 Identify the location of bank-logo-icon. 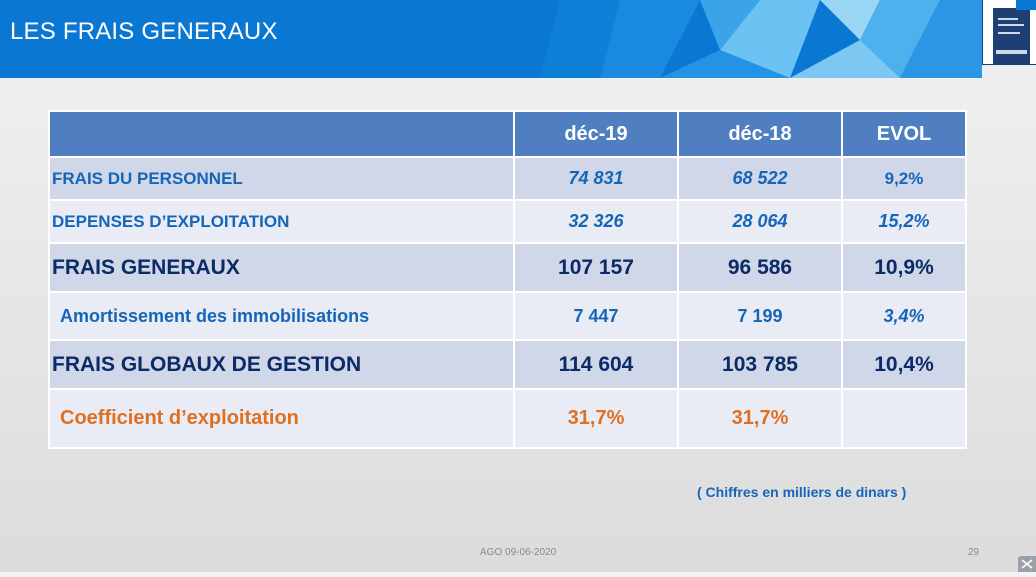
(1009, 32).